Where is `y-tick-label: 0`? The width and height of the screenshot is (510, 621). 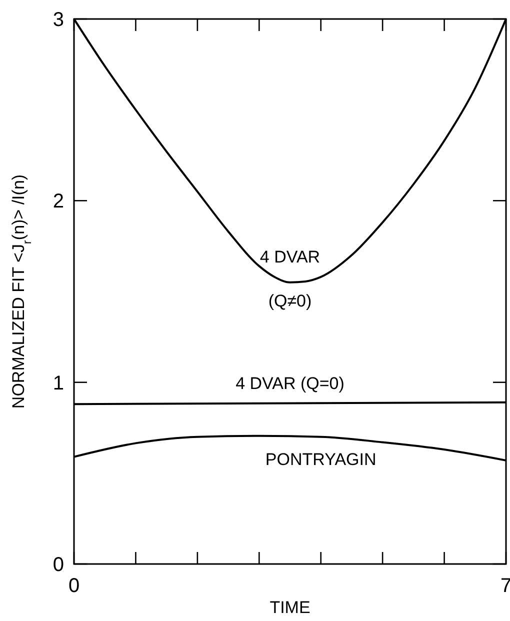
y-tick-label: 0 is located at coordinates (58, 565).